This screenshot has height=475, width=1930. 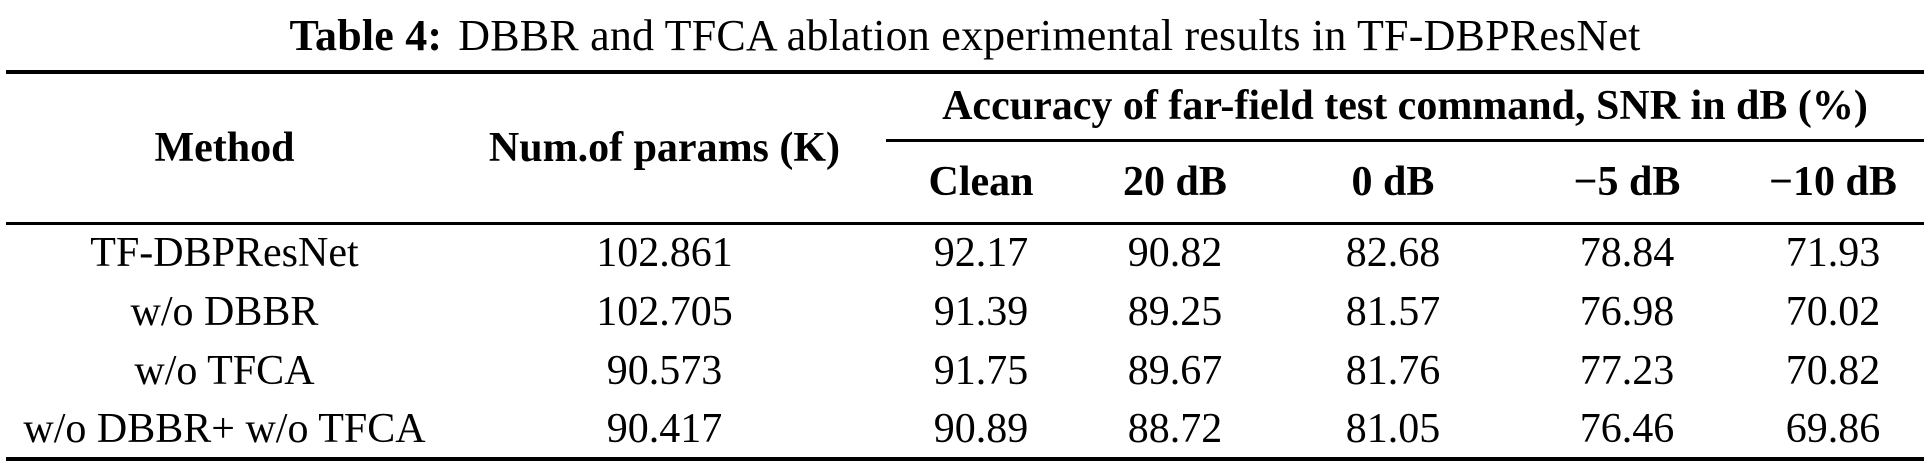 I want to click on method-cell: w/o TFCA, so click(x=224, y=370).